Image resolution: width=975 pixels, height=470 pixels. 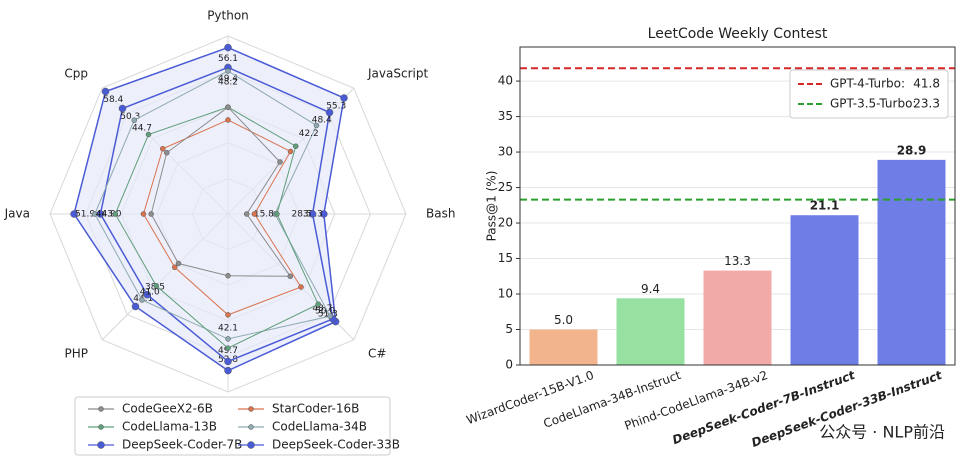 What do you see at coordinates (737, 261) in the screenshot?
I see `data-label: 13.3` at bounding box center [737, 261].